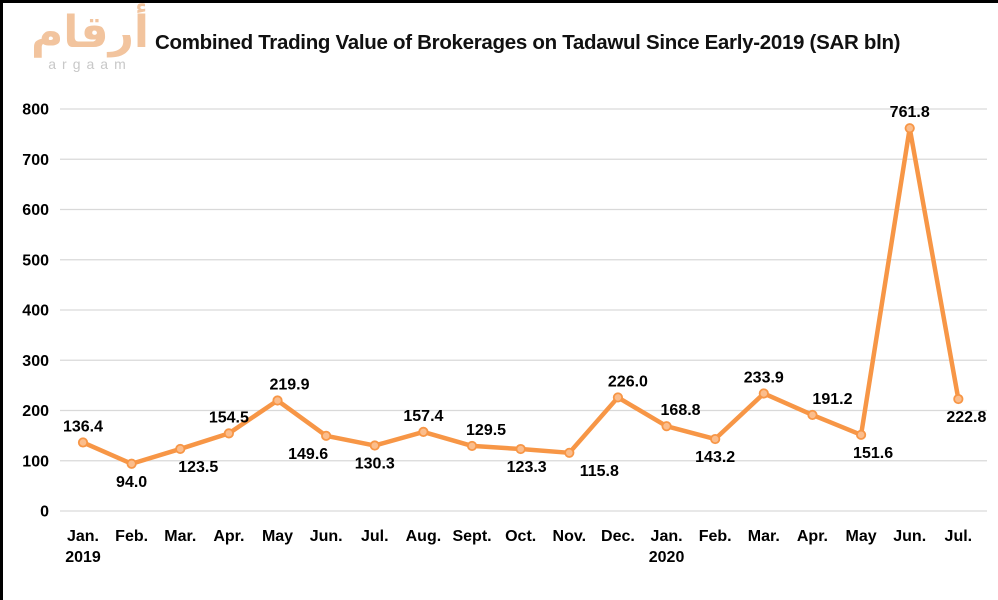  What do you see at coordinates (599, 471) in the screenshot?
I see `data-point-label: 115.8` at bounding box center [599, 471].